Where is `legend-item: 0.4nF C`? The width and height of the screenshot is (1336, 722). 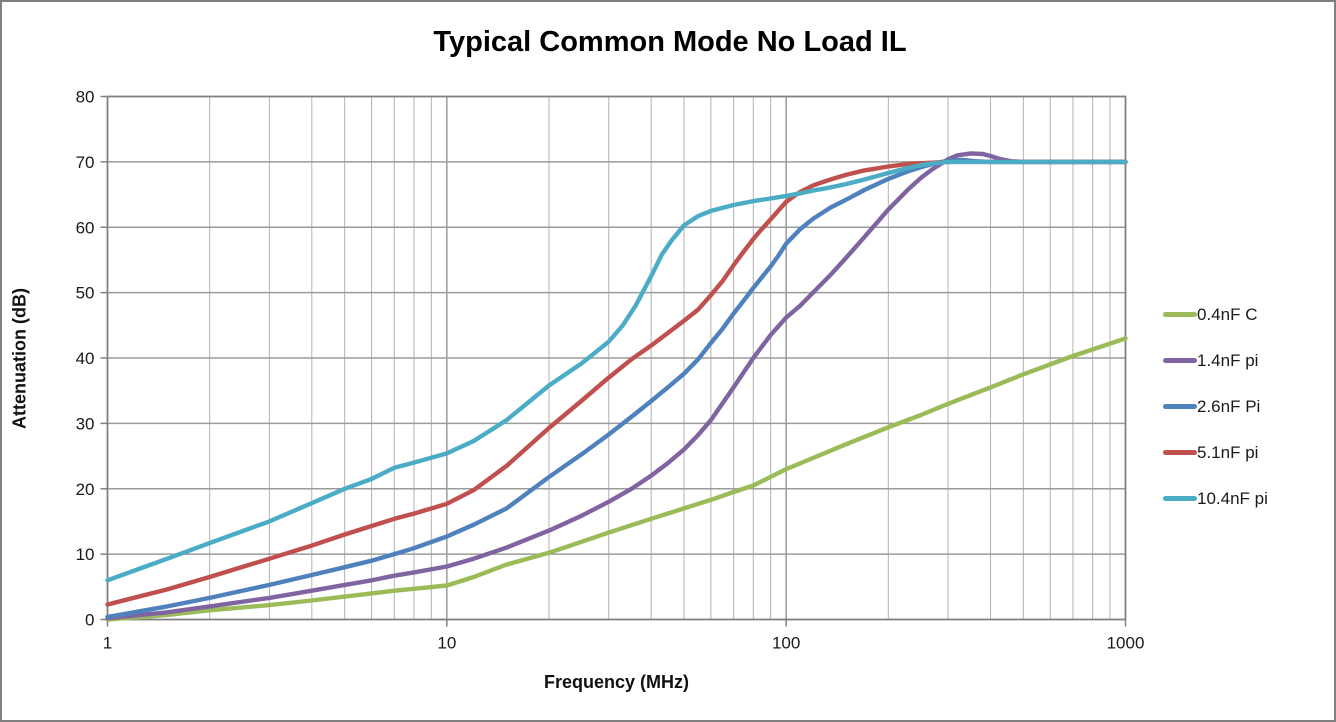 legend-item: 0.4nF C is located at coordinates (1215, 314).